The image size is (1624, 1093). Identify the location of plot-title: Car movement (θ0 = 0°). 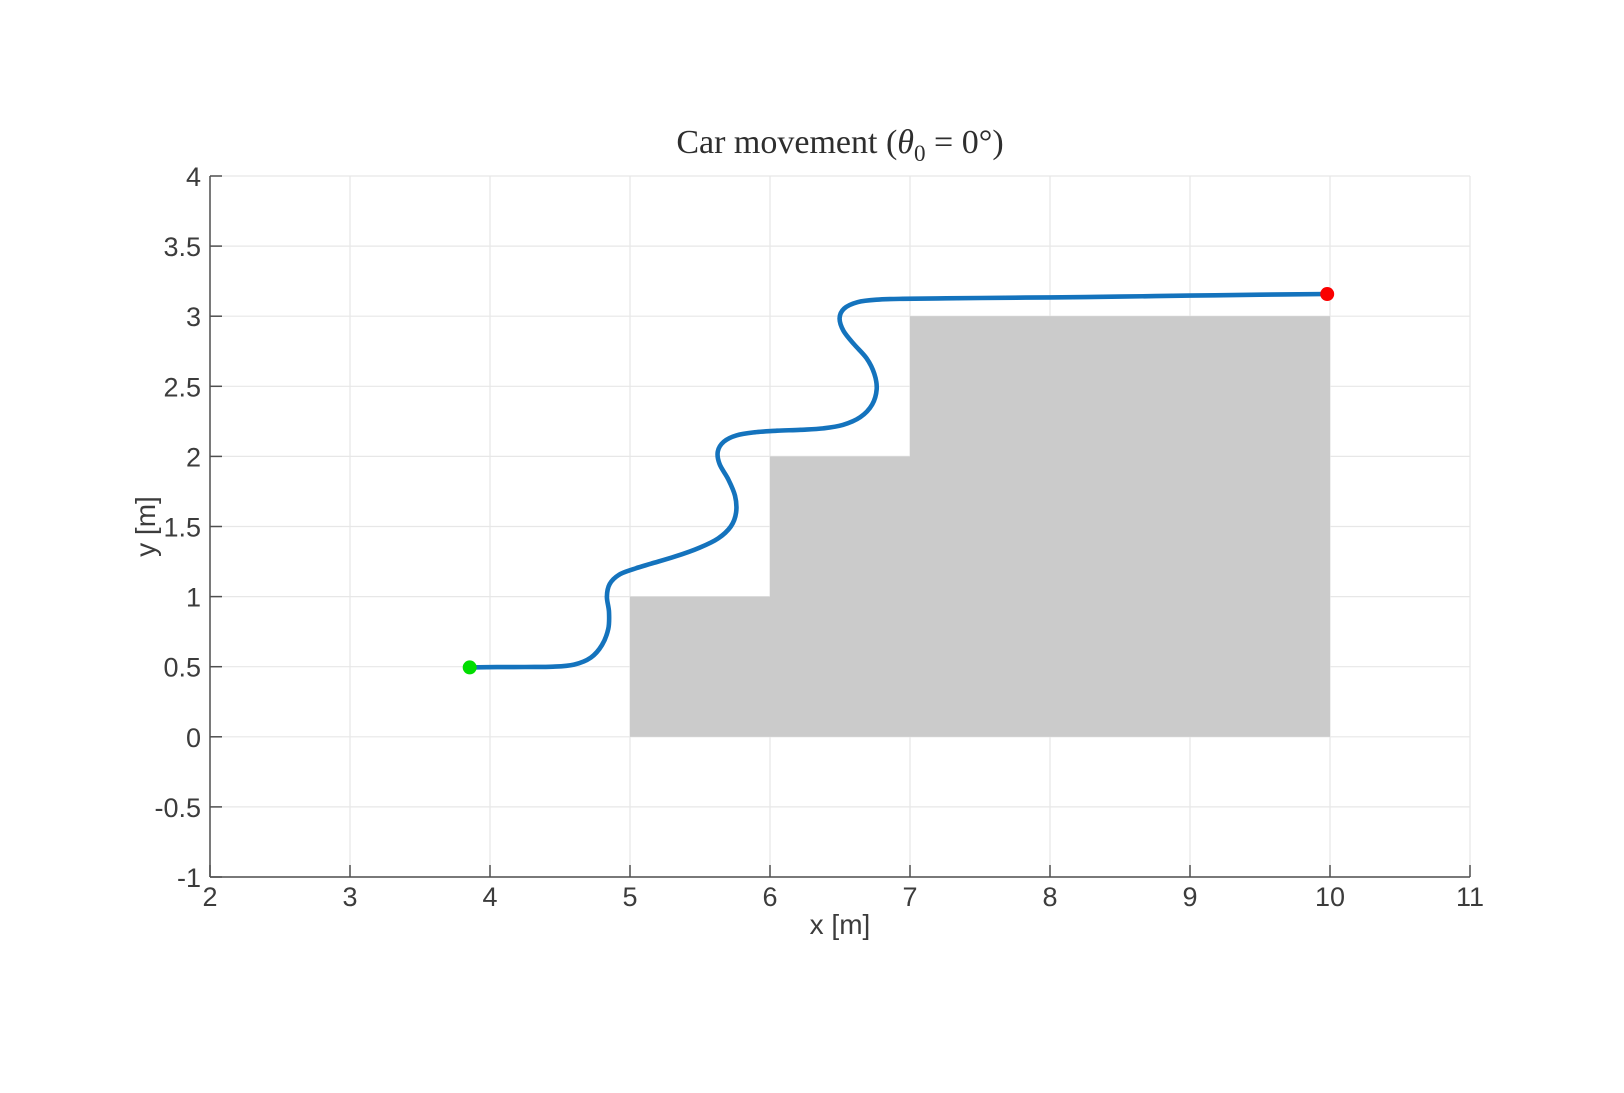
(840, 146).